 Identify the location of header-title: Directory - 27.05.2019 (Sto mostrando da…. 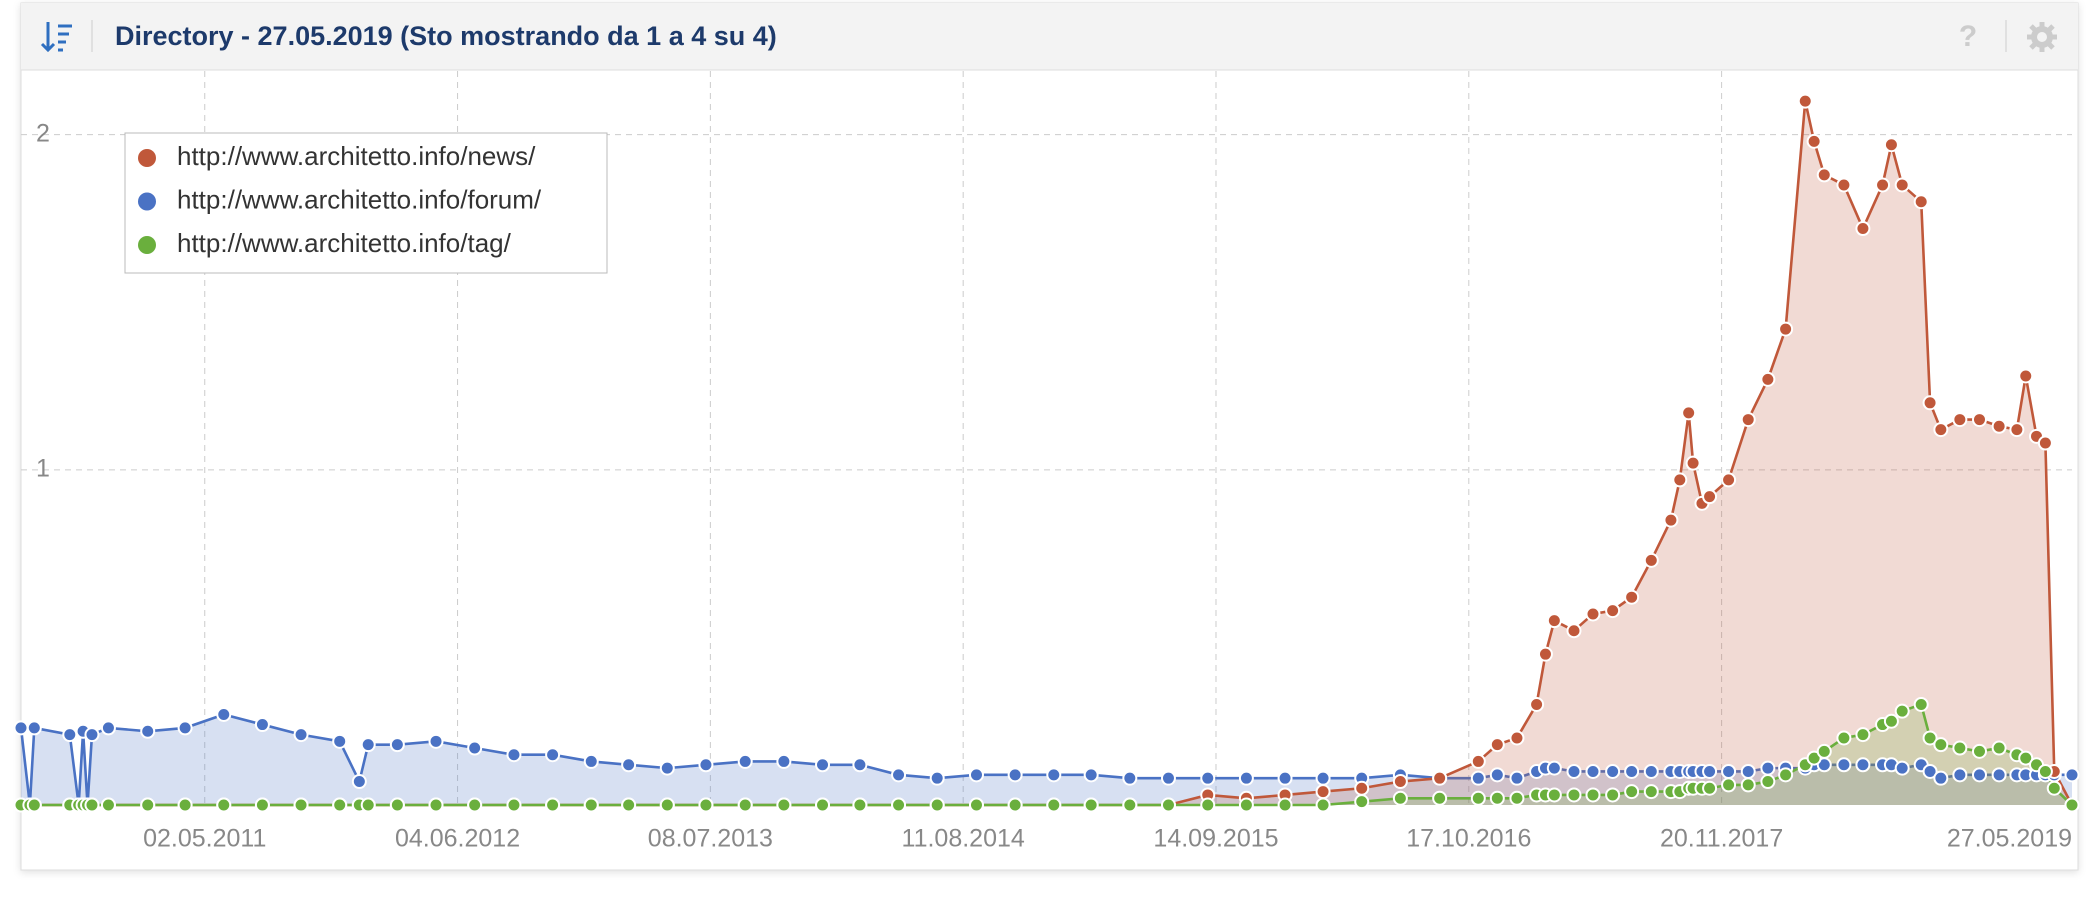
(446, 36).